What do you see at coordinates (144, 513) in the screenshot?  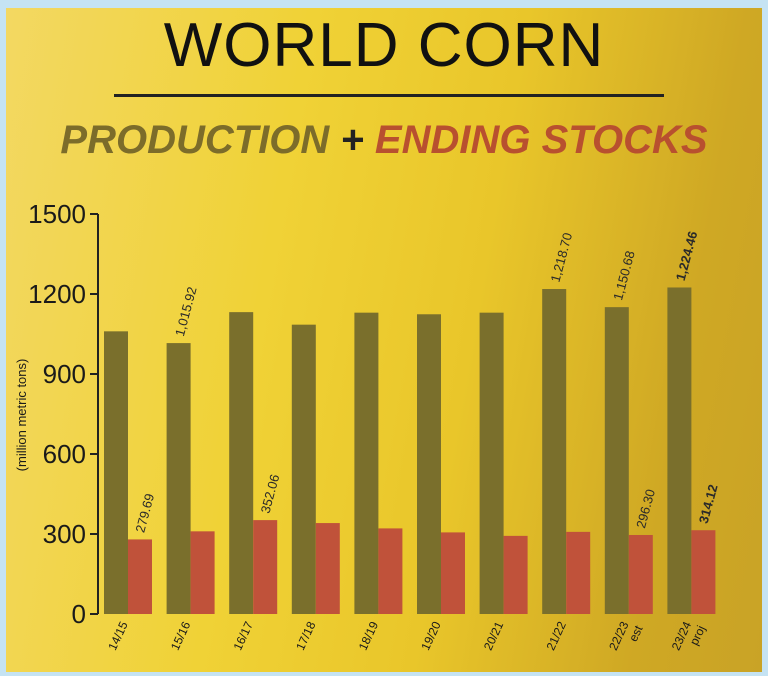 I see `ending-stocks-data-label: 279.69` at bounding box center [144, 513].